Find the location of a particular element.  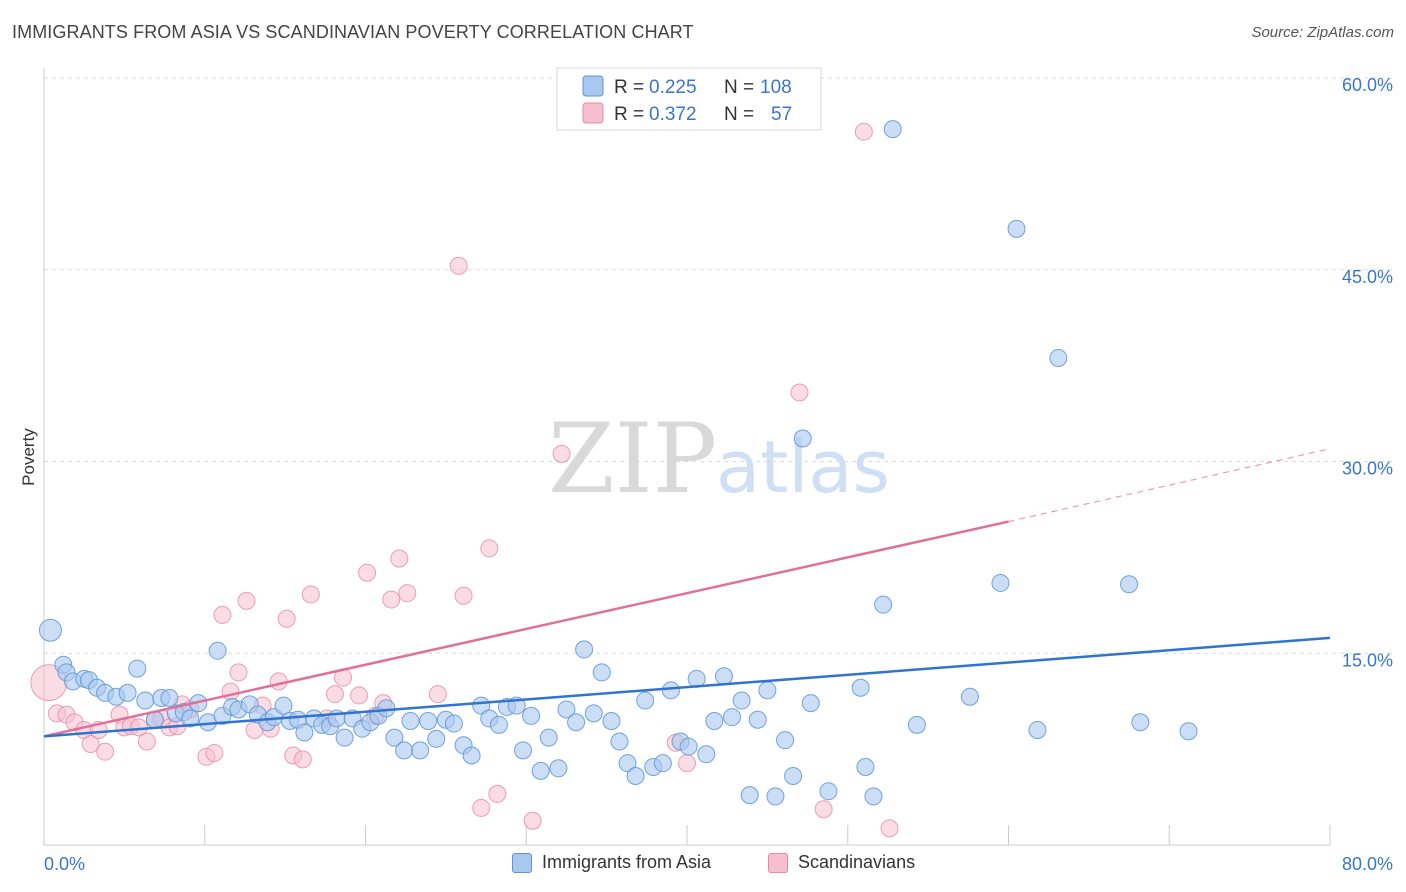

y-axis-label: Poverty is located at coordinates (28, 457).